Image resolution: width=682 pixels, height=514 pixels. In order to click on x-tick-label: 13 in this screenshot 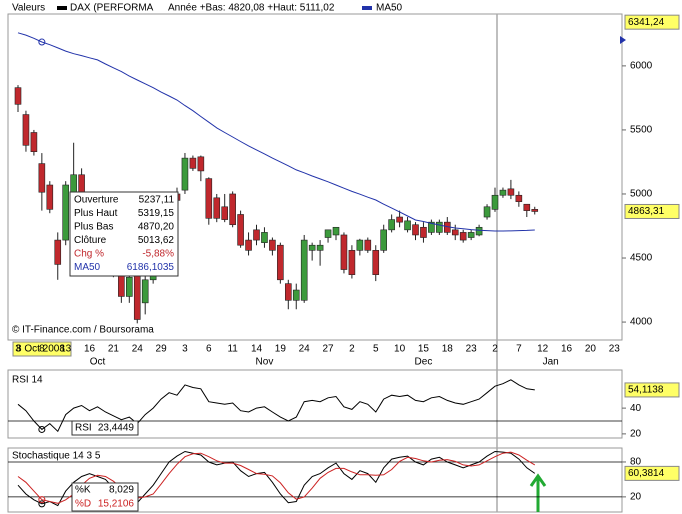, I will do `click(66, 349)`.